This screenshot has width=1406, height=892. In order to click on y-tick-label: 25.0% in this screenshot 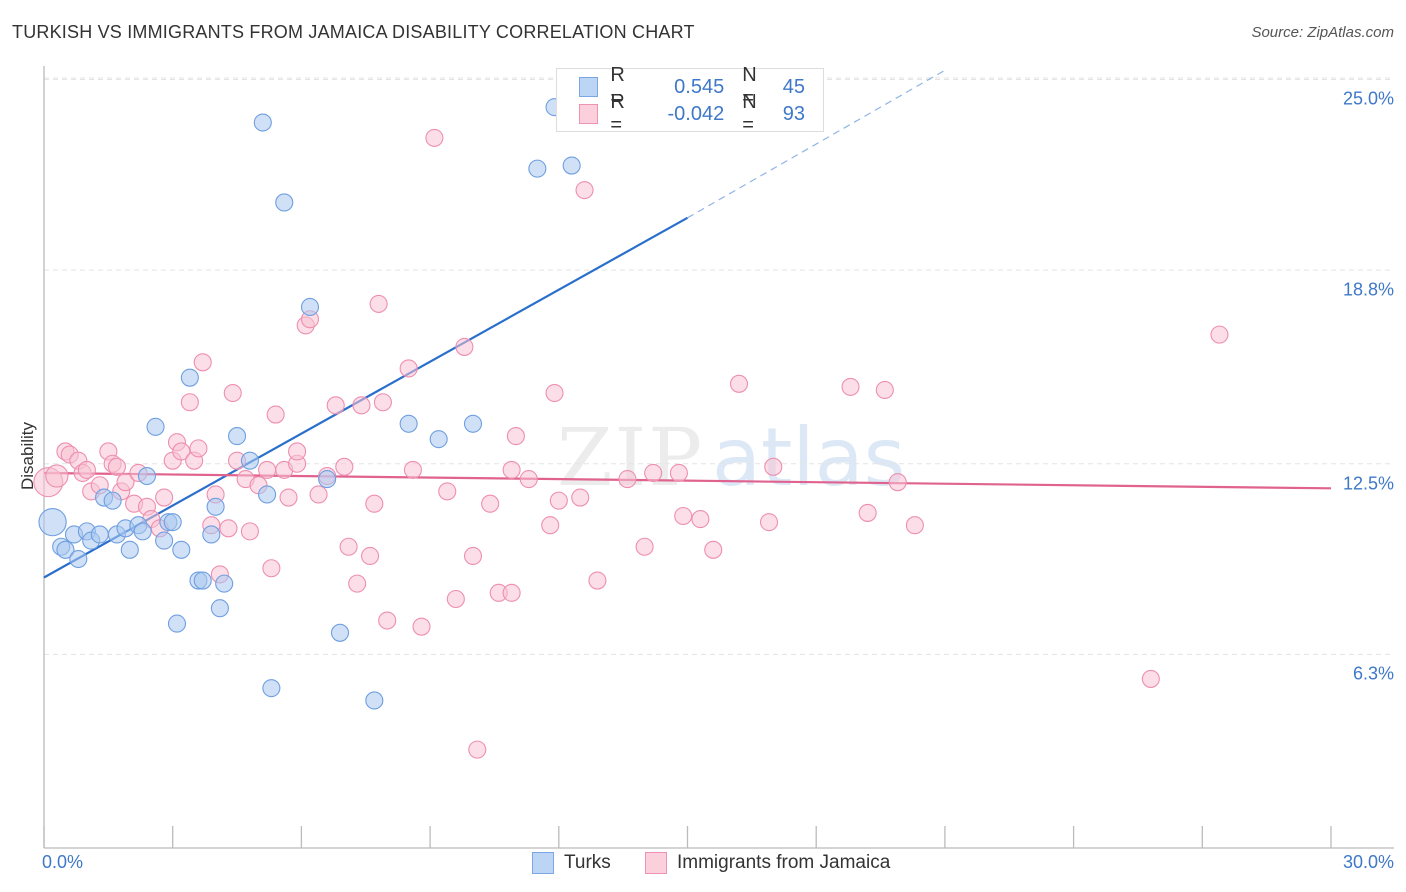, I will do `click(1368, 98)`.